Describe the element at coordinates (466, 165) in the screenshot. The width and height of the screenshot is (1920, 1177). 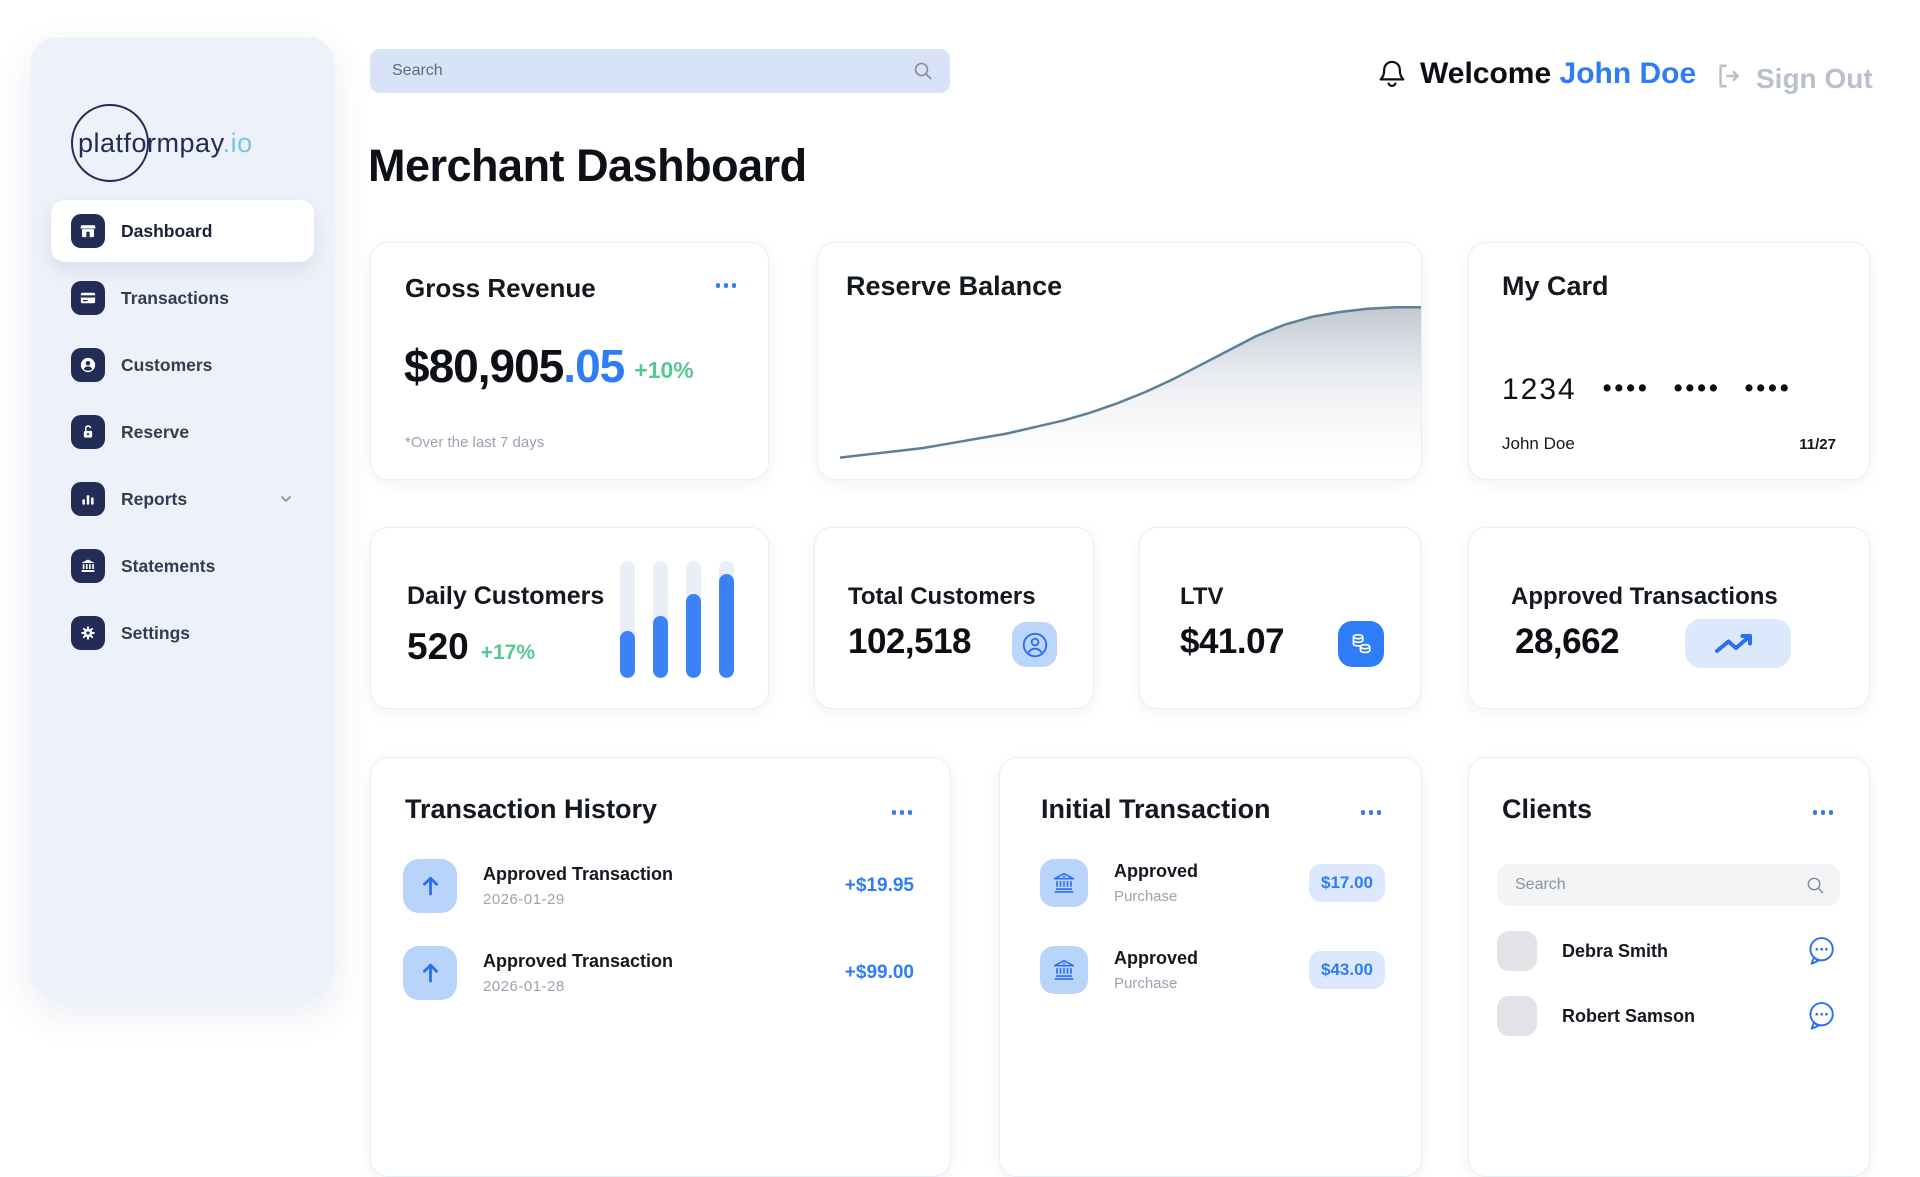
I see `page-title-primary: Merchant` at that location.